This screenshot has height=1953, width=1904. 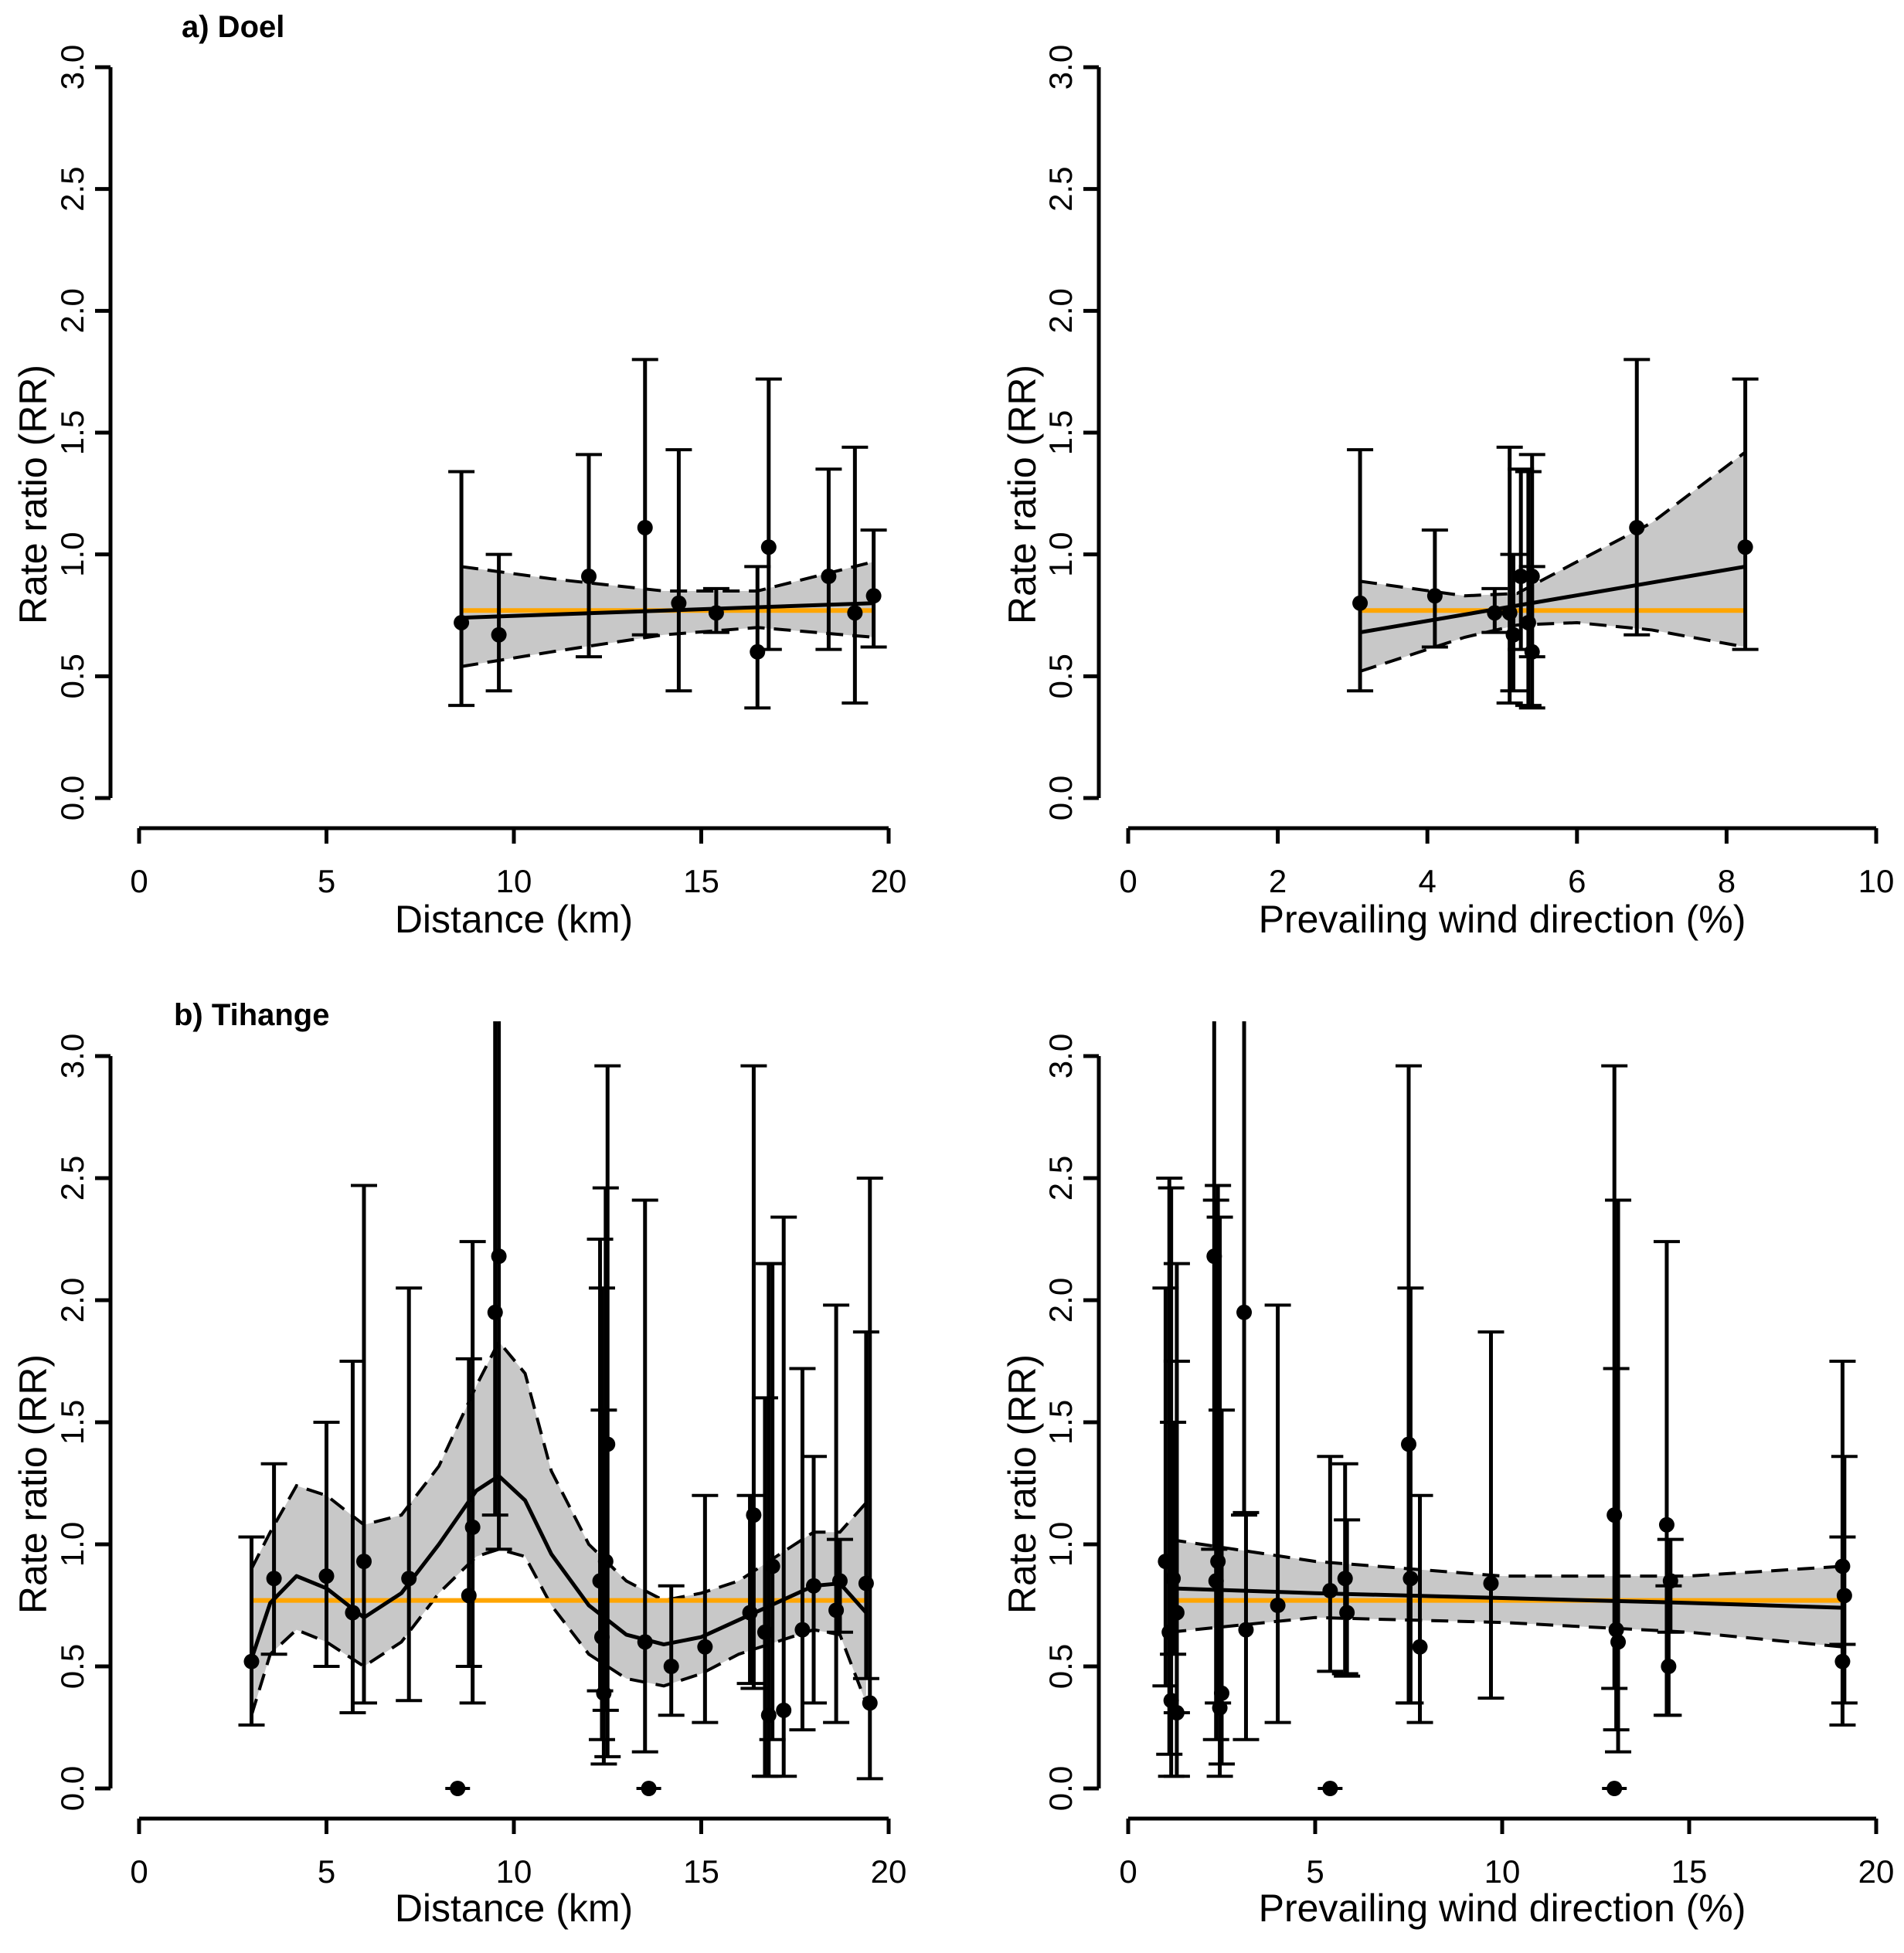 What do you see at coordinates (514, 919) in the screenshot?
I see `x-axis-title: Distance (km)` at bounding box center [514, 919].